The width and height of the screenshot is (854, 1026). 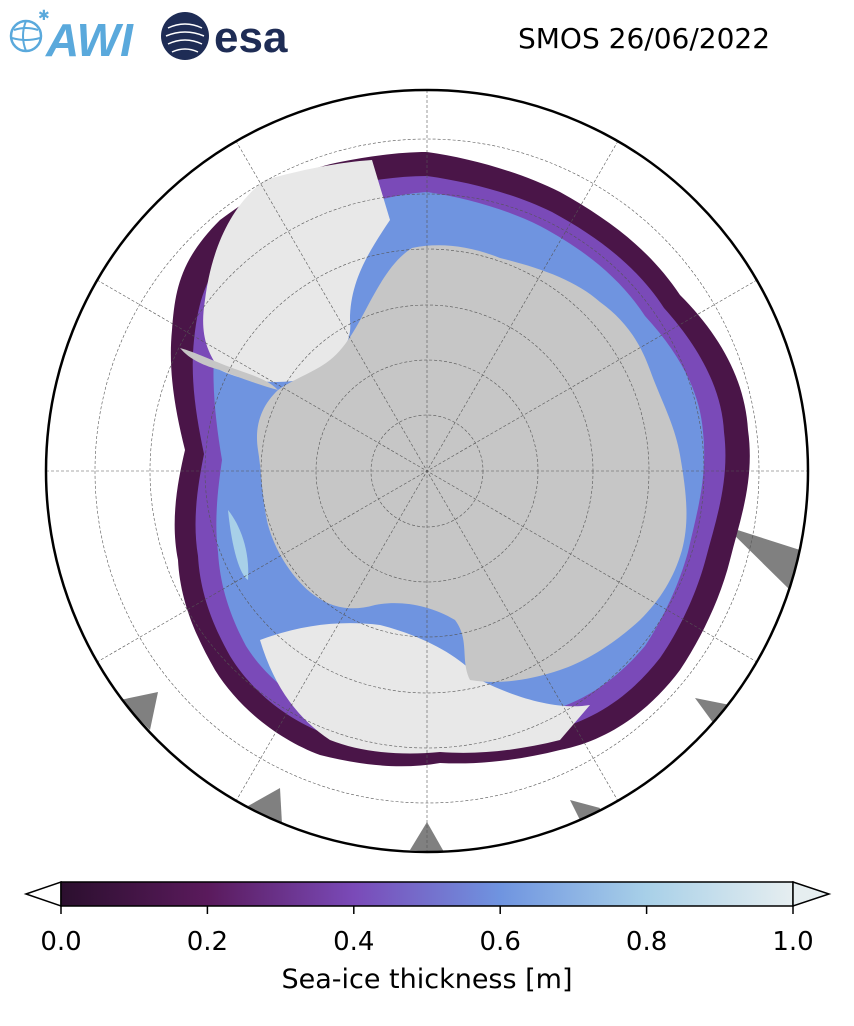 What do you see at coordinates (160, 35) in the screenshot?
I see `logos: ✱ AWI esa` at bounding box center [160, 35].